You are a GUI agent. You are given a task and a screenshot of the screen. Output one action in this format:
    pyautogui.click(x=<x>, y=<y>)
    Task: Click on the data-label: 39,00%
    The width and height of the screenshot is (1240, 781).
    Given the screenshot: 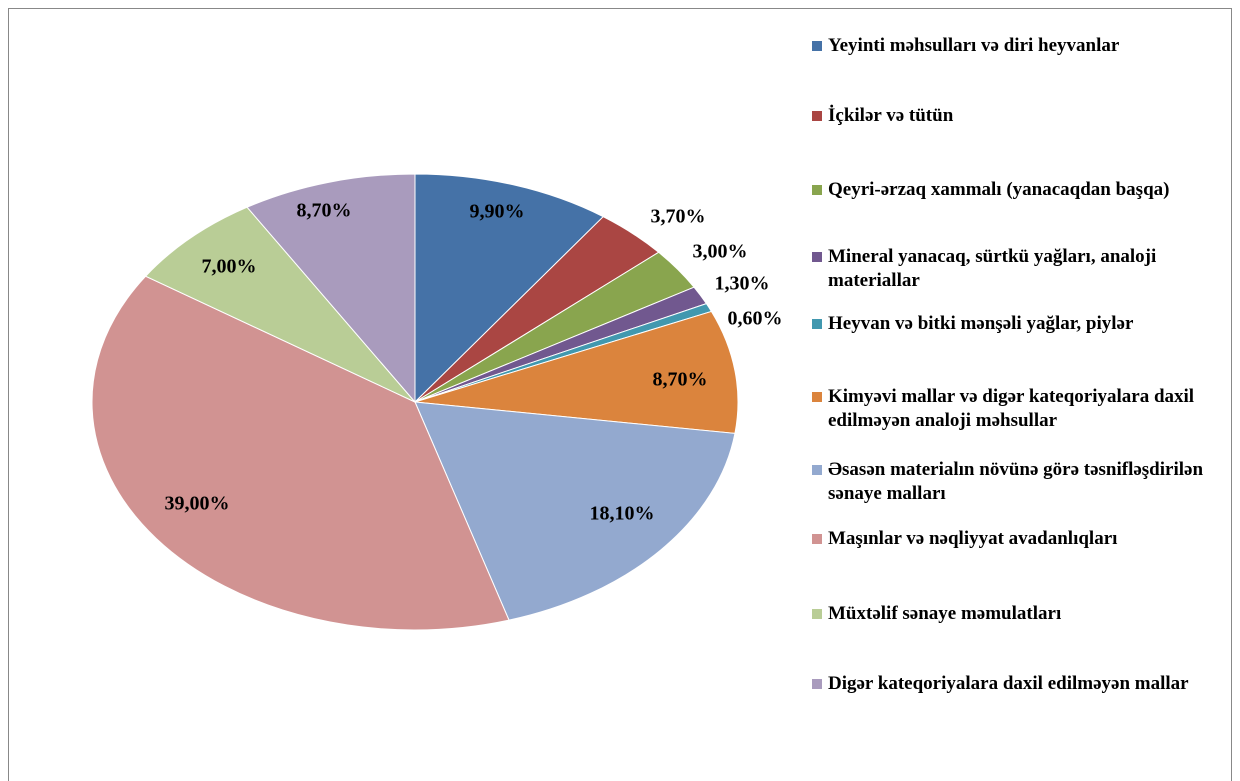 What is the action you would take?
    pyautogui.click(x=197, y=504)
    